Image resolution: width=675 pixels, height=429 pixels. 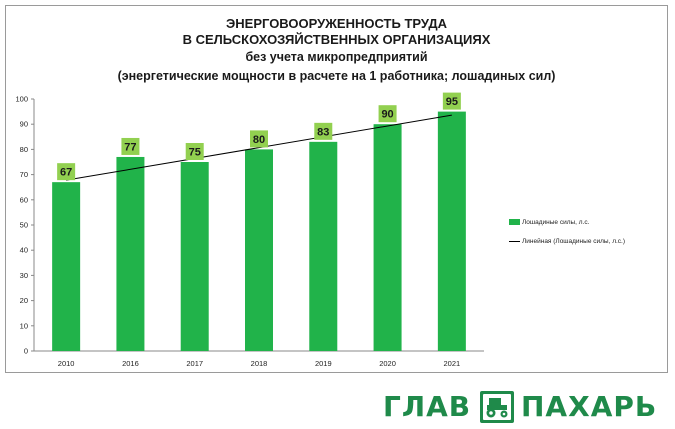 I want to click on legend-entry-trend: Линейная (Лошадиные силы, л.с.), so click(x=567, y=241).